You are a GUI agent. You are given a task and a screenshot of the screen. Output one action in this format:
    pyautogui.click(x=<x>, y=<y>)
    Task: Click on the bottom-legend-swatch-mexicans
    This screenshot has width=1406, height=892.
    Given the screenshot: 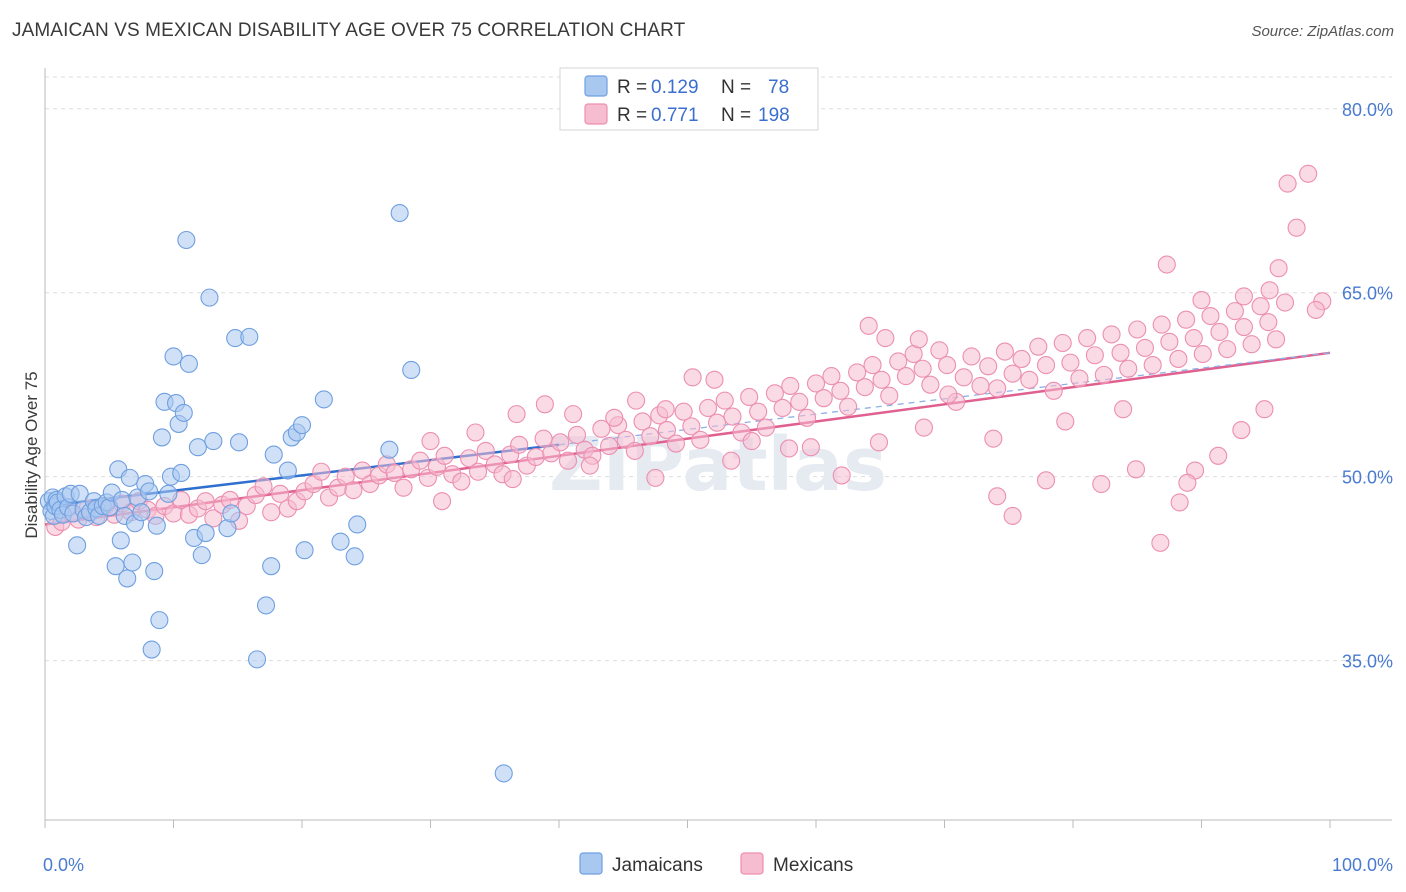 What is the action you would take?
    pyautogui.click(x=752, y=863)
    